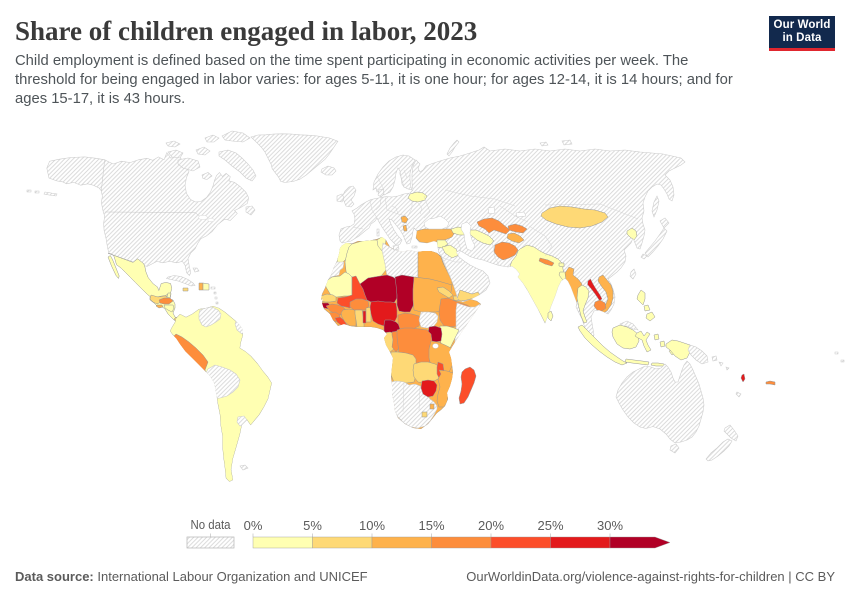 This screenshot has width=850, height=600. I want to click on svg-text: 10%, so click(372, 525).